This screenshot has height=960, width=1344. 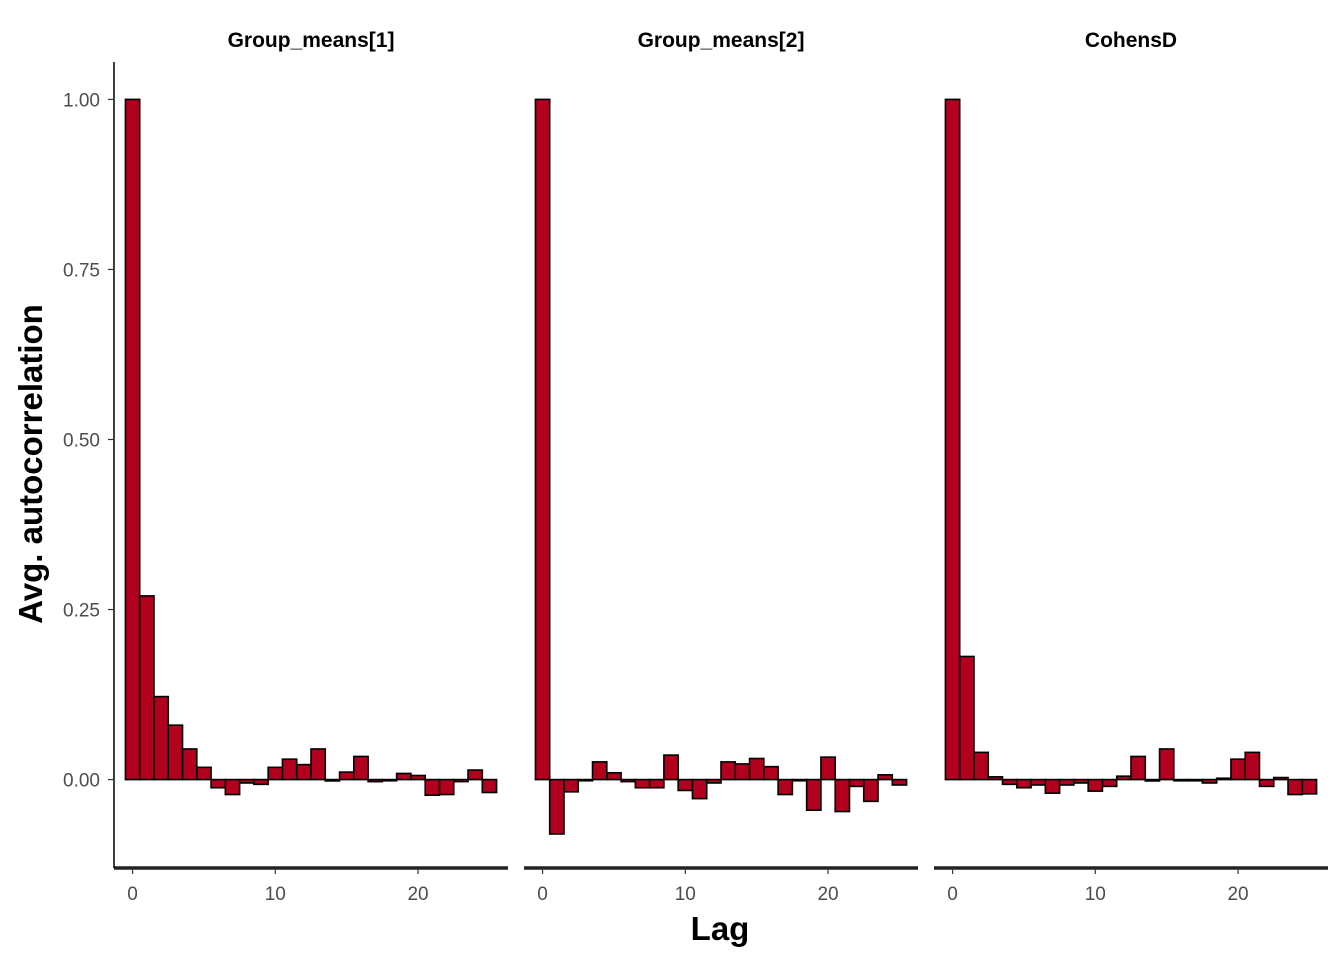 I want to click on y-tick-label: 0.00, so click(x=81, y=781).